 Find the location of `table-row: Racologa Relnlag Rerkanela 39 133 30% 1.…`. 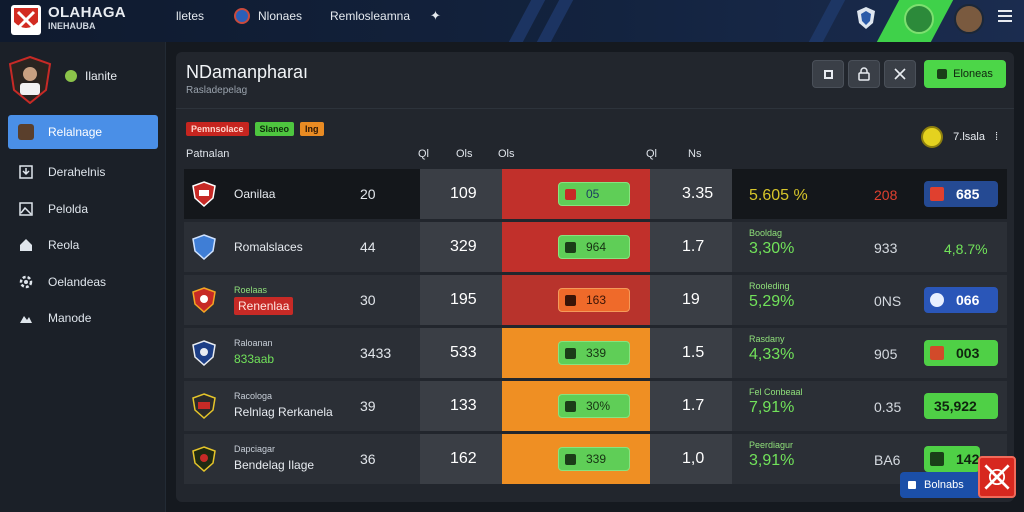

table-row: Racologa Relnlag Rerkanela 39 133 30% 1.… is located at coordinates (595, 406).